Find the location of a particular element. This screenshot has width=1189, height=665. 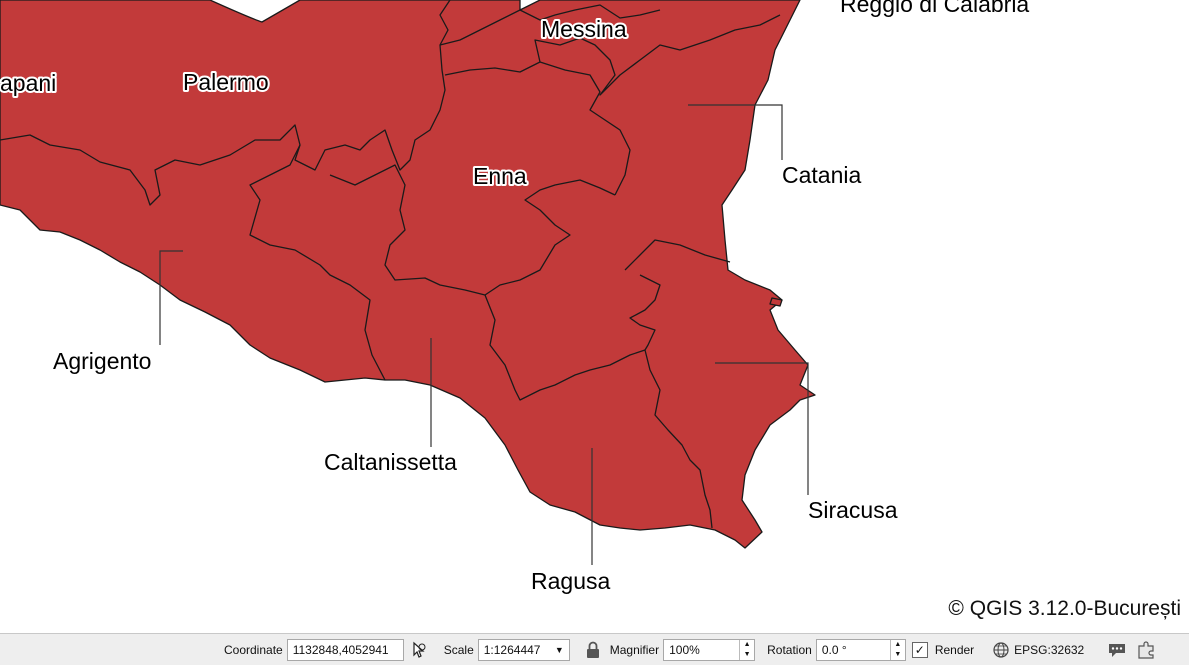

puzzle-icon is located at coordinates (1147, 650).